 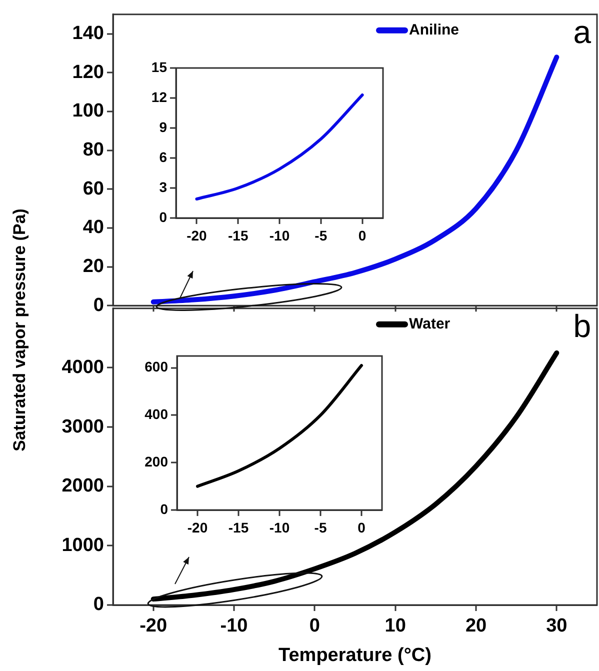 I want to click on y-tick-label: 1000, so click(x=83, y=545).